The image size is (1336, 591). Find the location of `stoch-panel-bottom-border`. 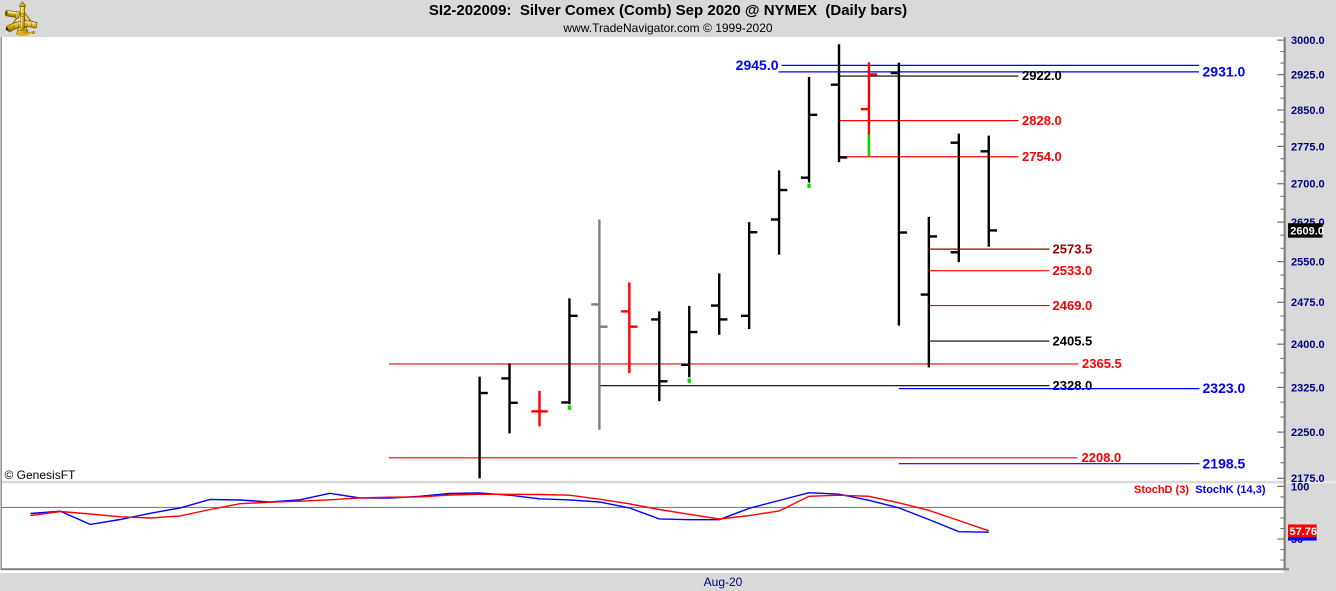

stoch-panel-bottom-border is located at coordinates (644, 569).